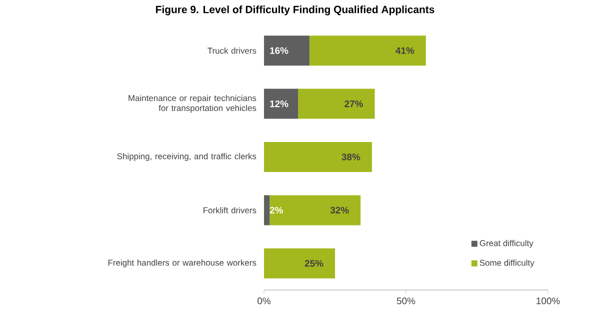 The width and height of the screenshot is (591, 330). Describe the element at coordinates (264, 301) in the screenshot. I see `x-tick-label: 0%` at that location.